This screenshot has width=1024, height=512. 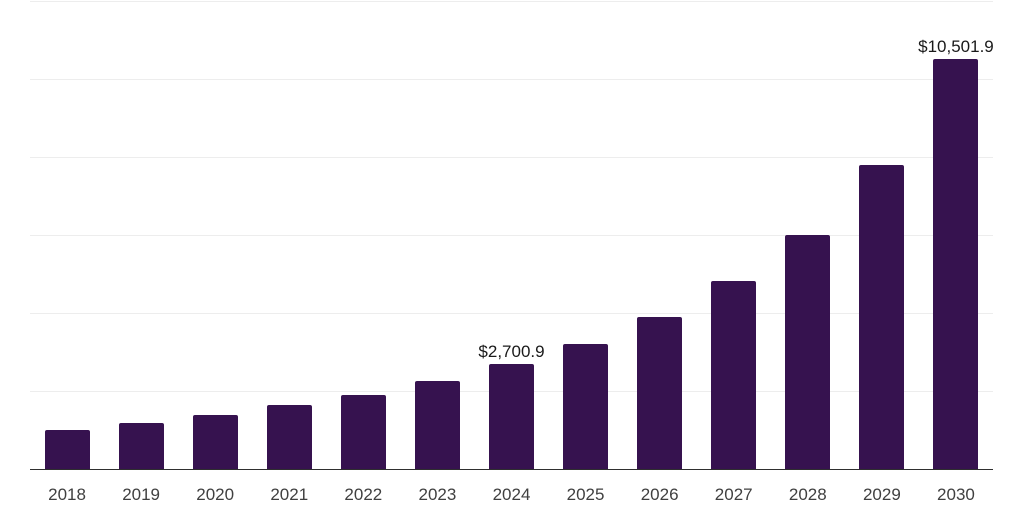 I want to click on bar-2030, so click(x=956, y=264).